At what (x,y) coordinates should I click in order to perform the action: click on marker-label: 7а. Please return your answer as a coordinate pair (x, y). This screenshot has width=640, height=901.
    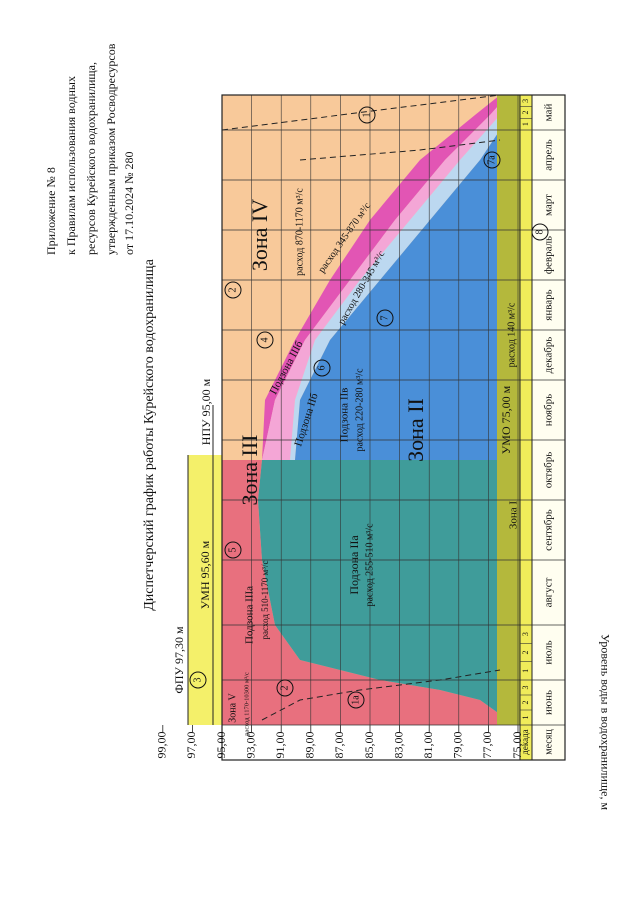
    Looking at the image, I should click on (491, 160).